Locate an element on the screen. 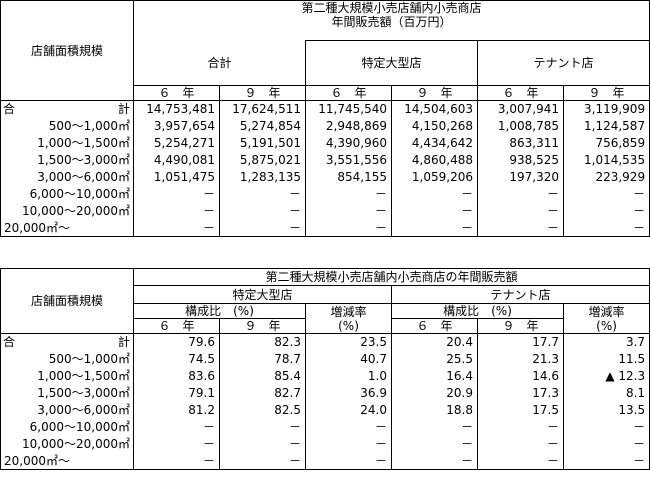  row-label: 6,000～10,000㎡ is located at coordinates (67, 427).